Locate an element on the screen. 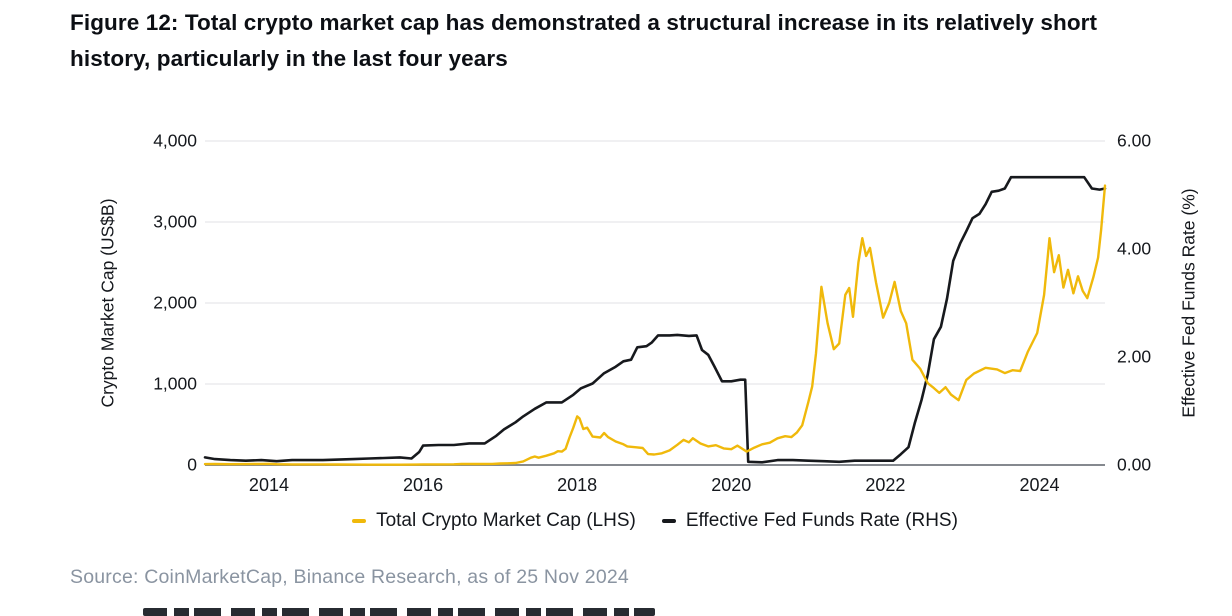 Image resolution: width=1232 pixels, height=616 pixels. legend-item: Effective Fed Funds Rate (RHS) is located at coordinates (809, 521).